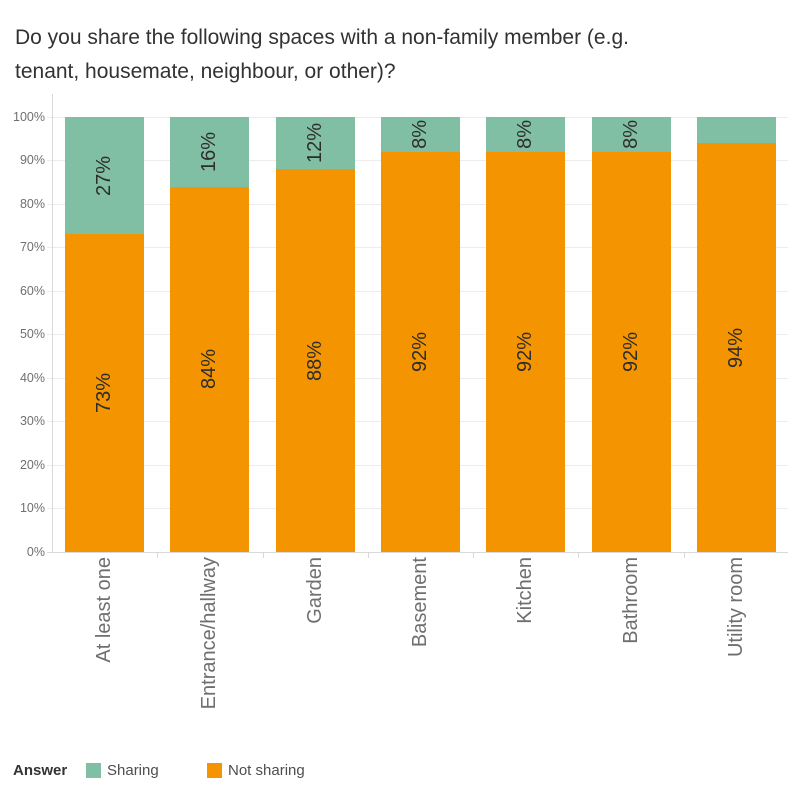  What do you see at coordinates (419, 602) in the screenshot?
I see `category-label: Basement` at bounding box center [419, 602].